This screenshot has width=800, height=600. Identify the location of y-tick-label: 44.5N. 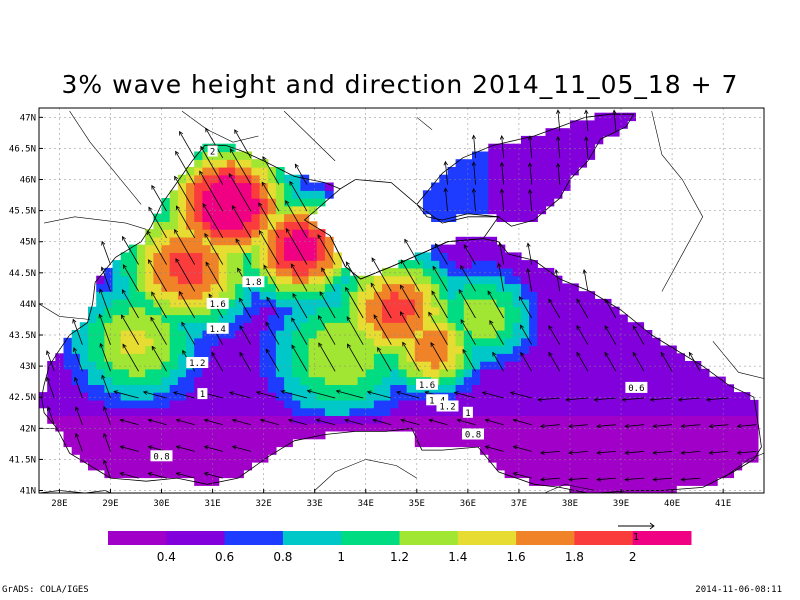
(22, 274).